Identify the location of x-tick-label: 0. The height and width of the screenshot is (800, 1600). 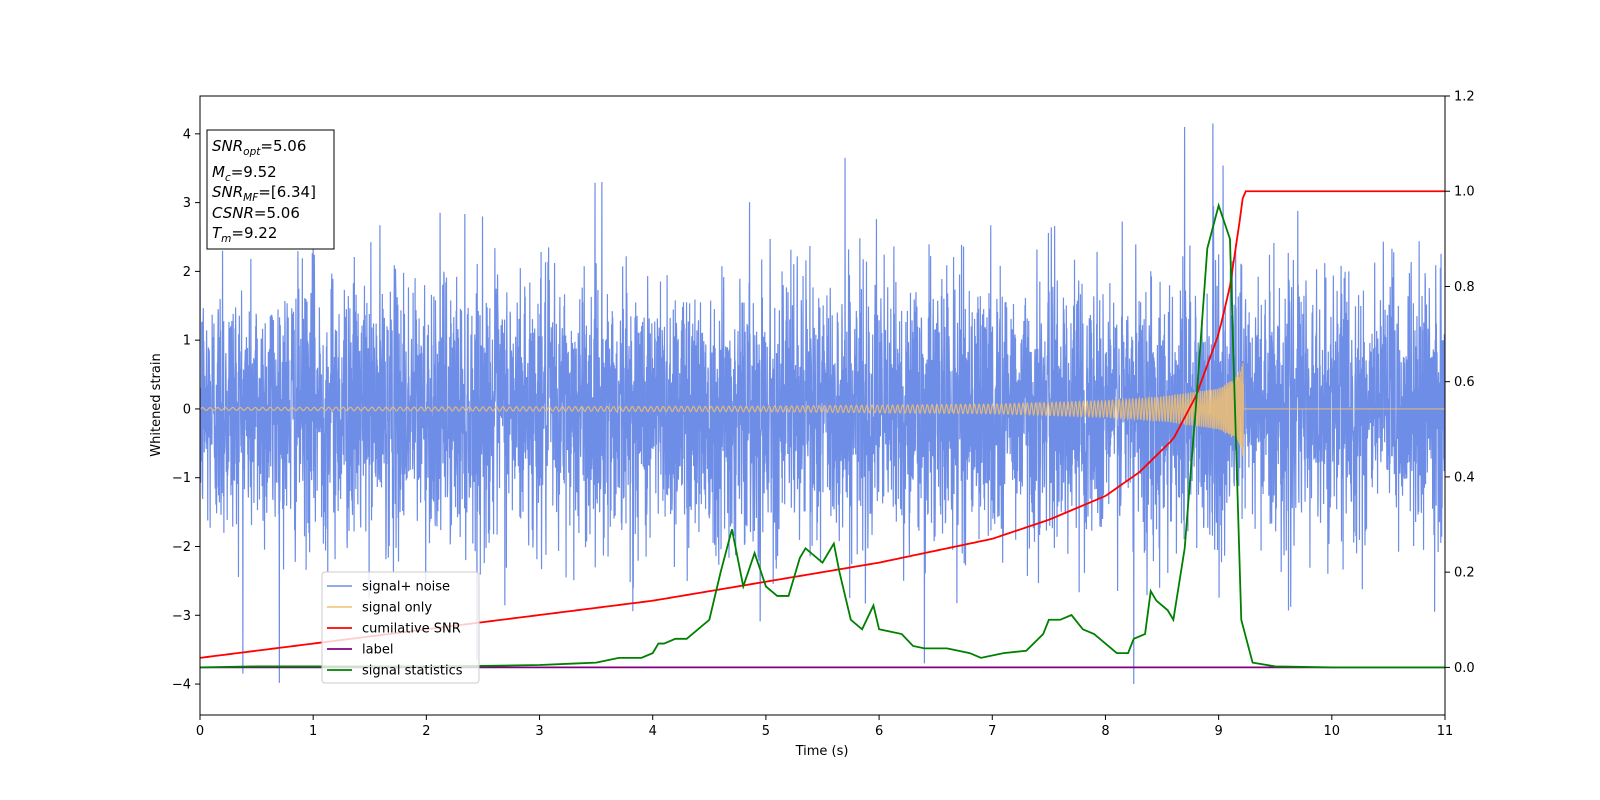
(200, 731).